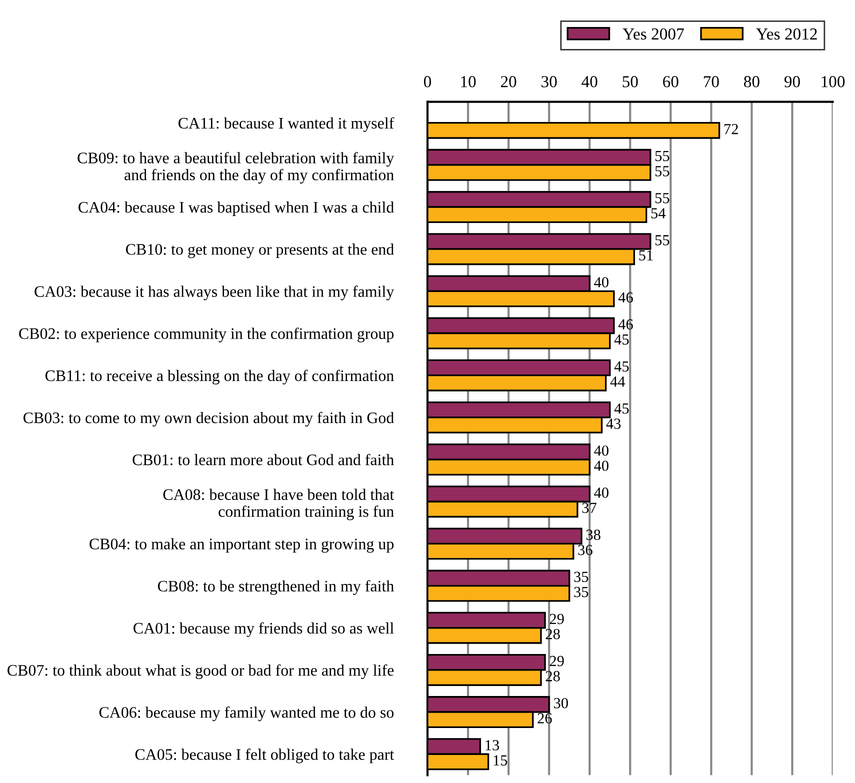 This screenshot has width=855, height=783. Describe the element at coordinates (219, 377) in the screenshot. I see `y-tick-label: CB11: to receive a blessing on the day of confirmation` at that location.